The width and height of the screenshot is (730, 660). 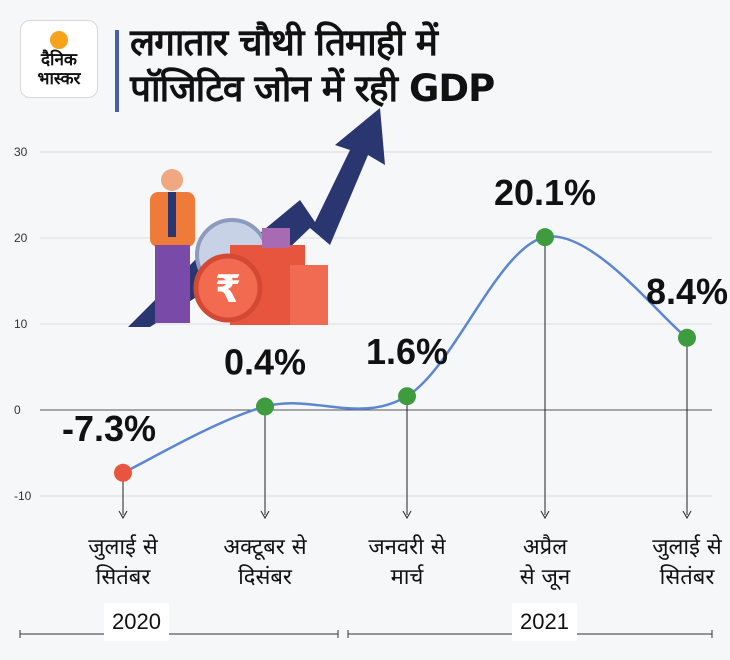 I want to click on category-line: मार्च, so click(x=407, y=577).